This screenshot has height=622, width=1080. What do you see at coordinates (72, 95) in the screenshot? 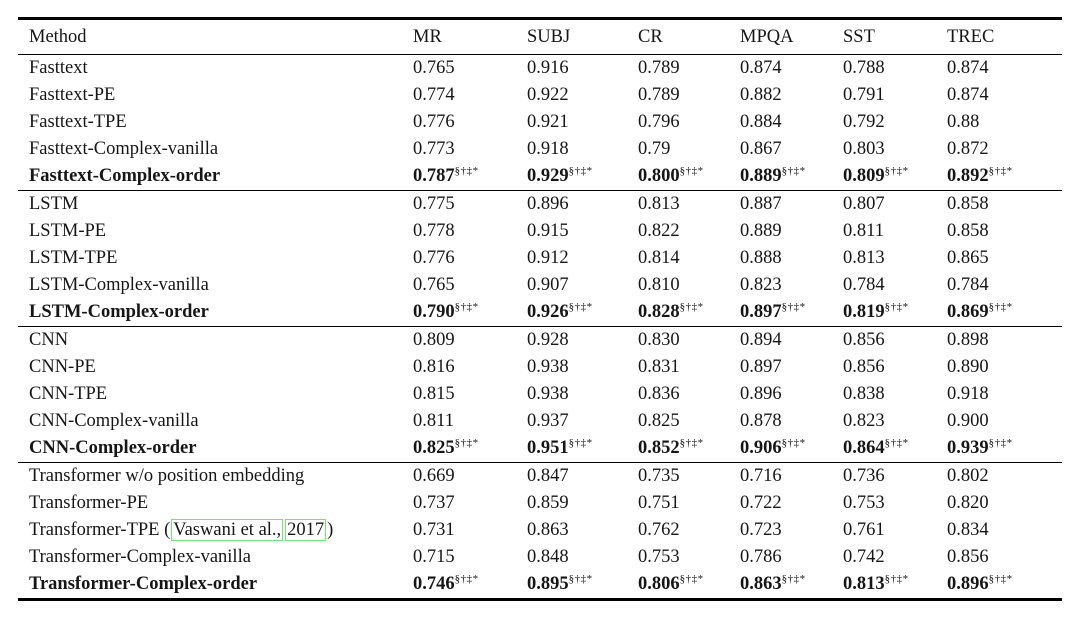
I see `method-cell: Fasttext-PE` at bounding box center [72, 95].